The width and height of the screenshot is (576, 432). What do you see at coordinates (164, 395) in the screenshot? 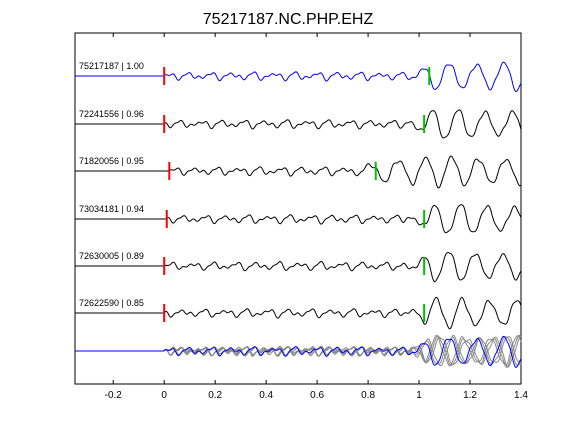
I see `x-tick-label: 0` at bounding box center [164, 395].